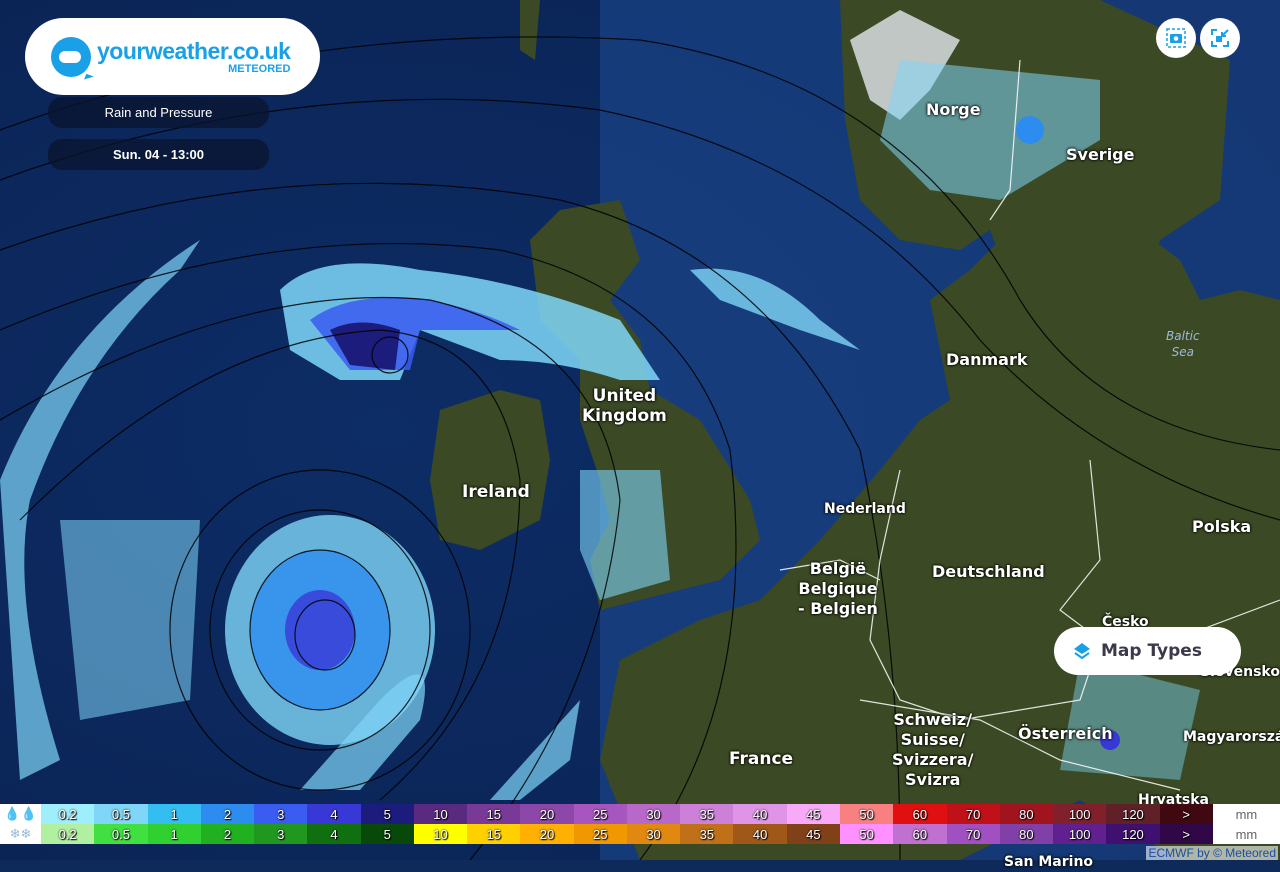 The image size is (1280, 872). What do you see at coordinates (865, 509) in the screenshot?
I see `label-nederland: Nederland` at bounding box center [865, 509].